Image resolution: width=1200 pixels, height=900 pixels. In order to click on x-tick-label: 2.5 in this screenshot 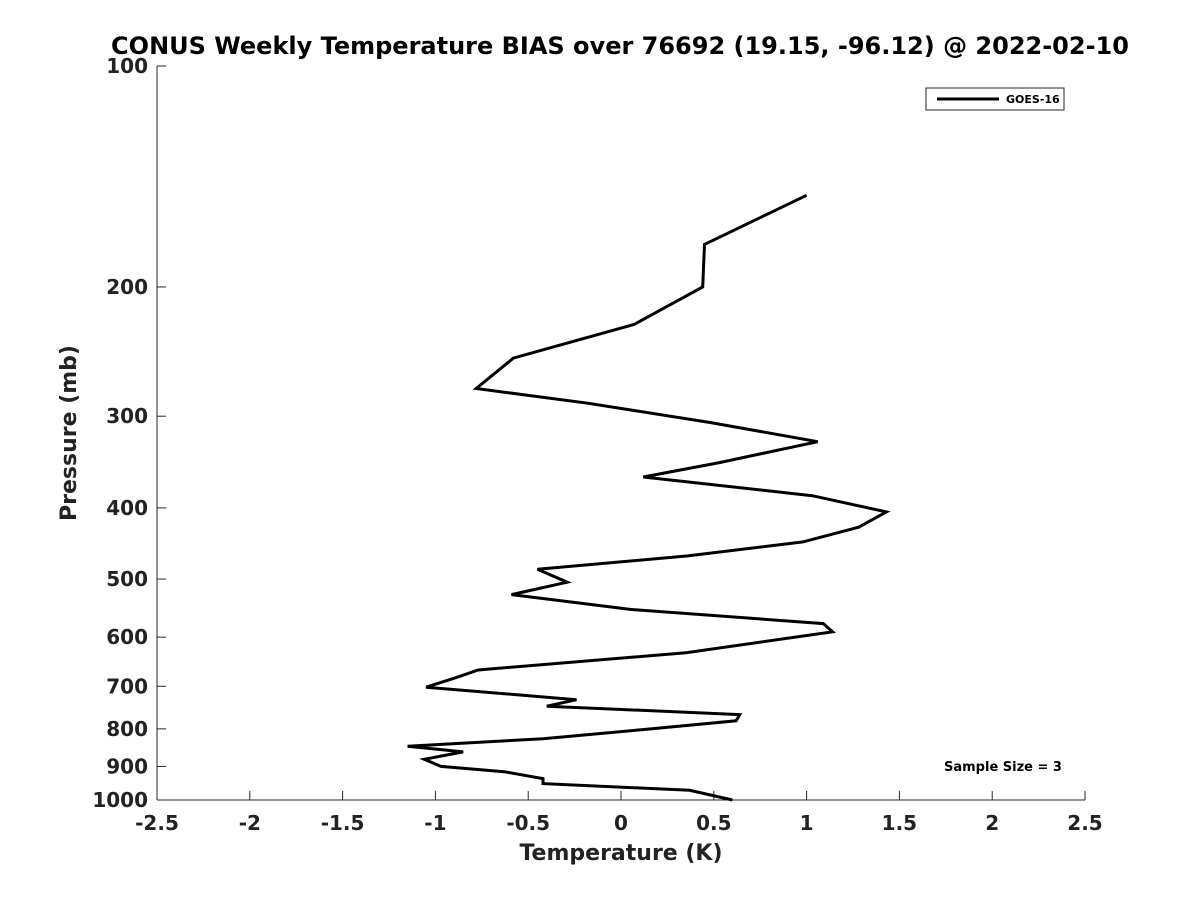, I will do `click(1084, 823)`.